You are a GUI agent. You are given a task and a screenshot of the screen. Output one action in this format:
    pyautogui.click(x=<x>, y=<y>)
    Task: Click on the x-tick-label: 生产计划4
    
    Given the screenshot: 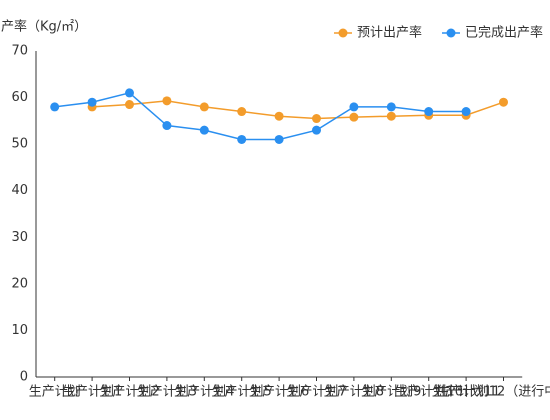 What is the action you would take?
    pyautogui.click(x=204, y=392)
    